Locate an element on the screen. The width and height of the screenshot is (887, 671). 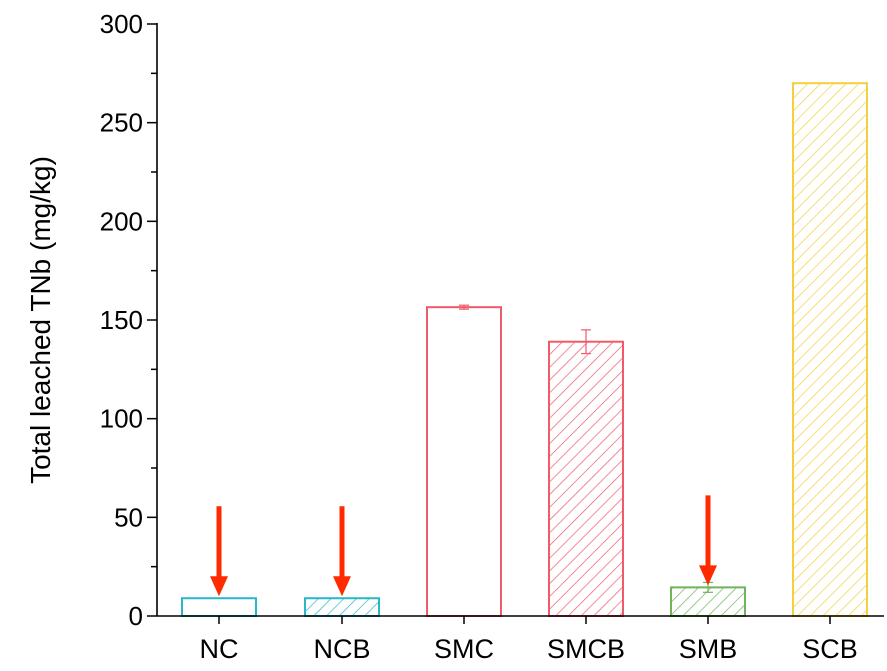
error-bar-smc is located at coordinates (464, 307).